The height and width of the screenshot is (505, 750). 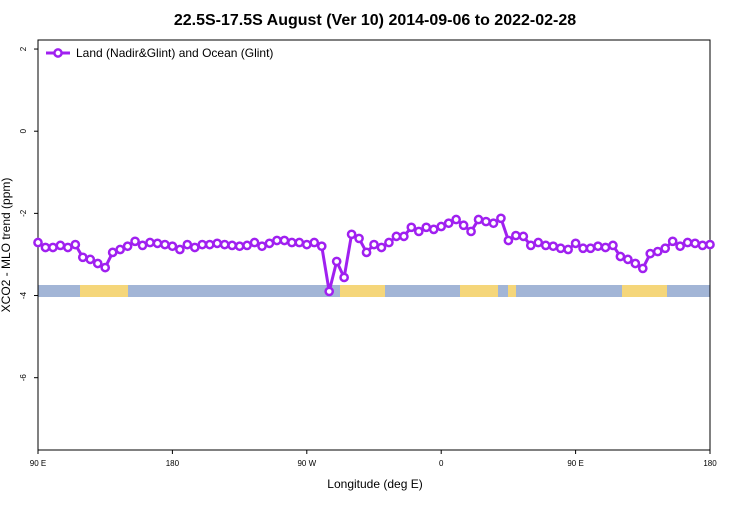 I want to click on y-tick-label: -4, so click(x=23, y=295).